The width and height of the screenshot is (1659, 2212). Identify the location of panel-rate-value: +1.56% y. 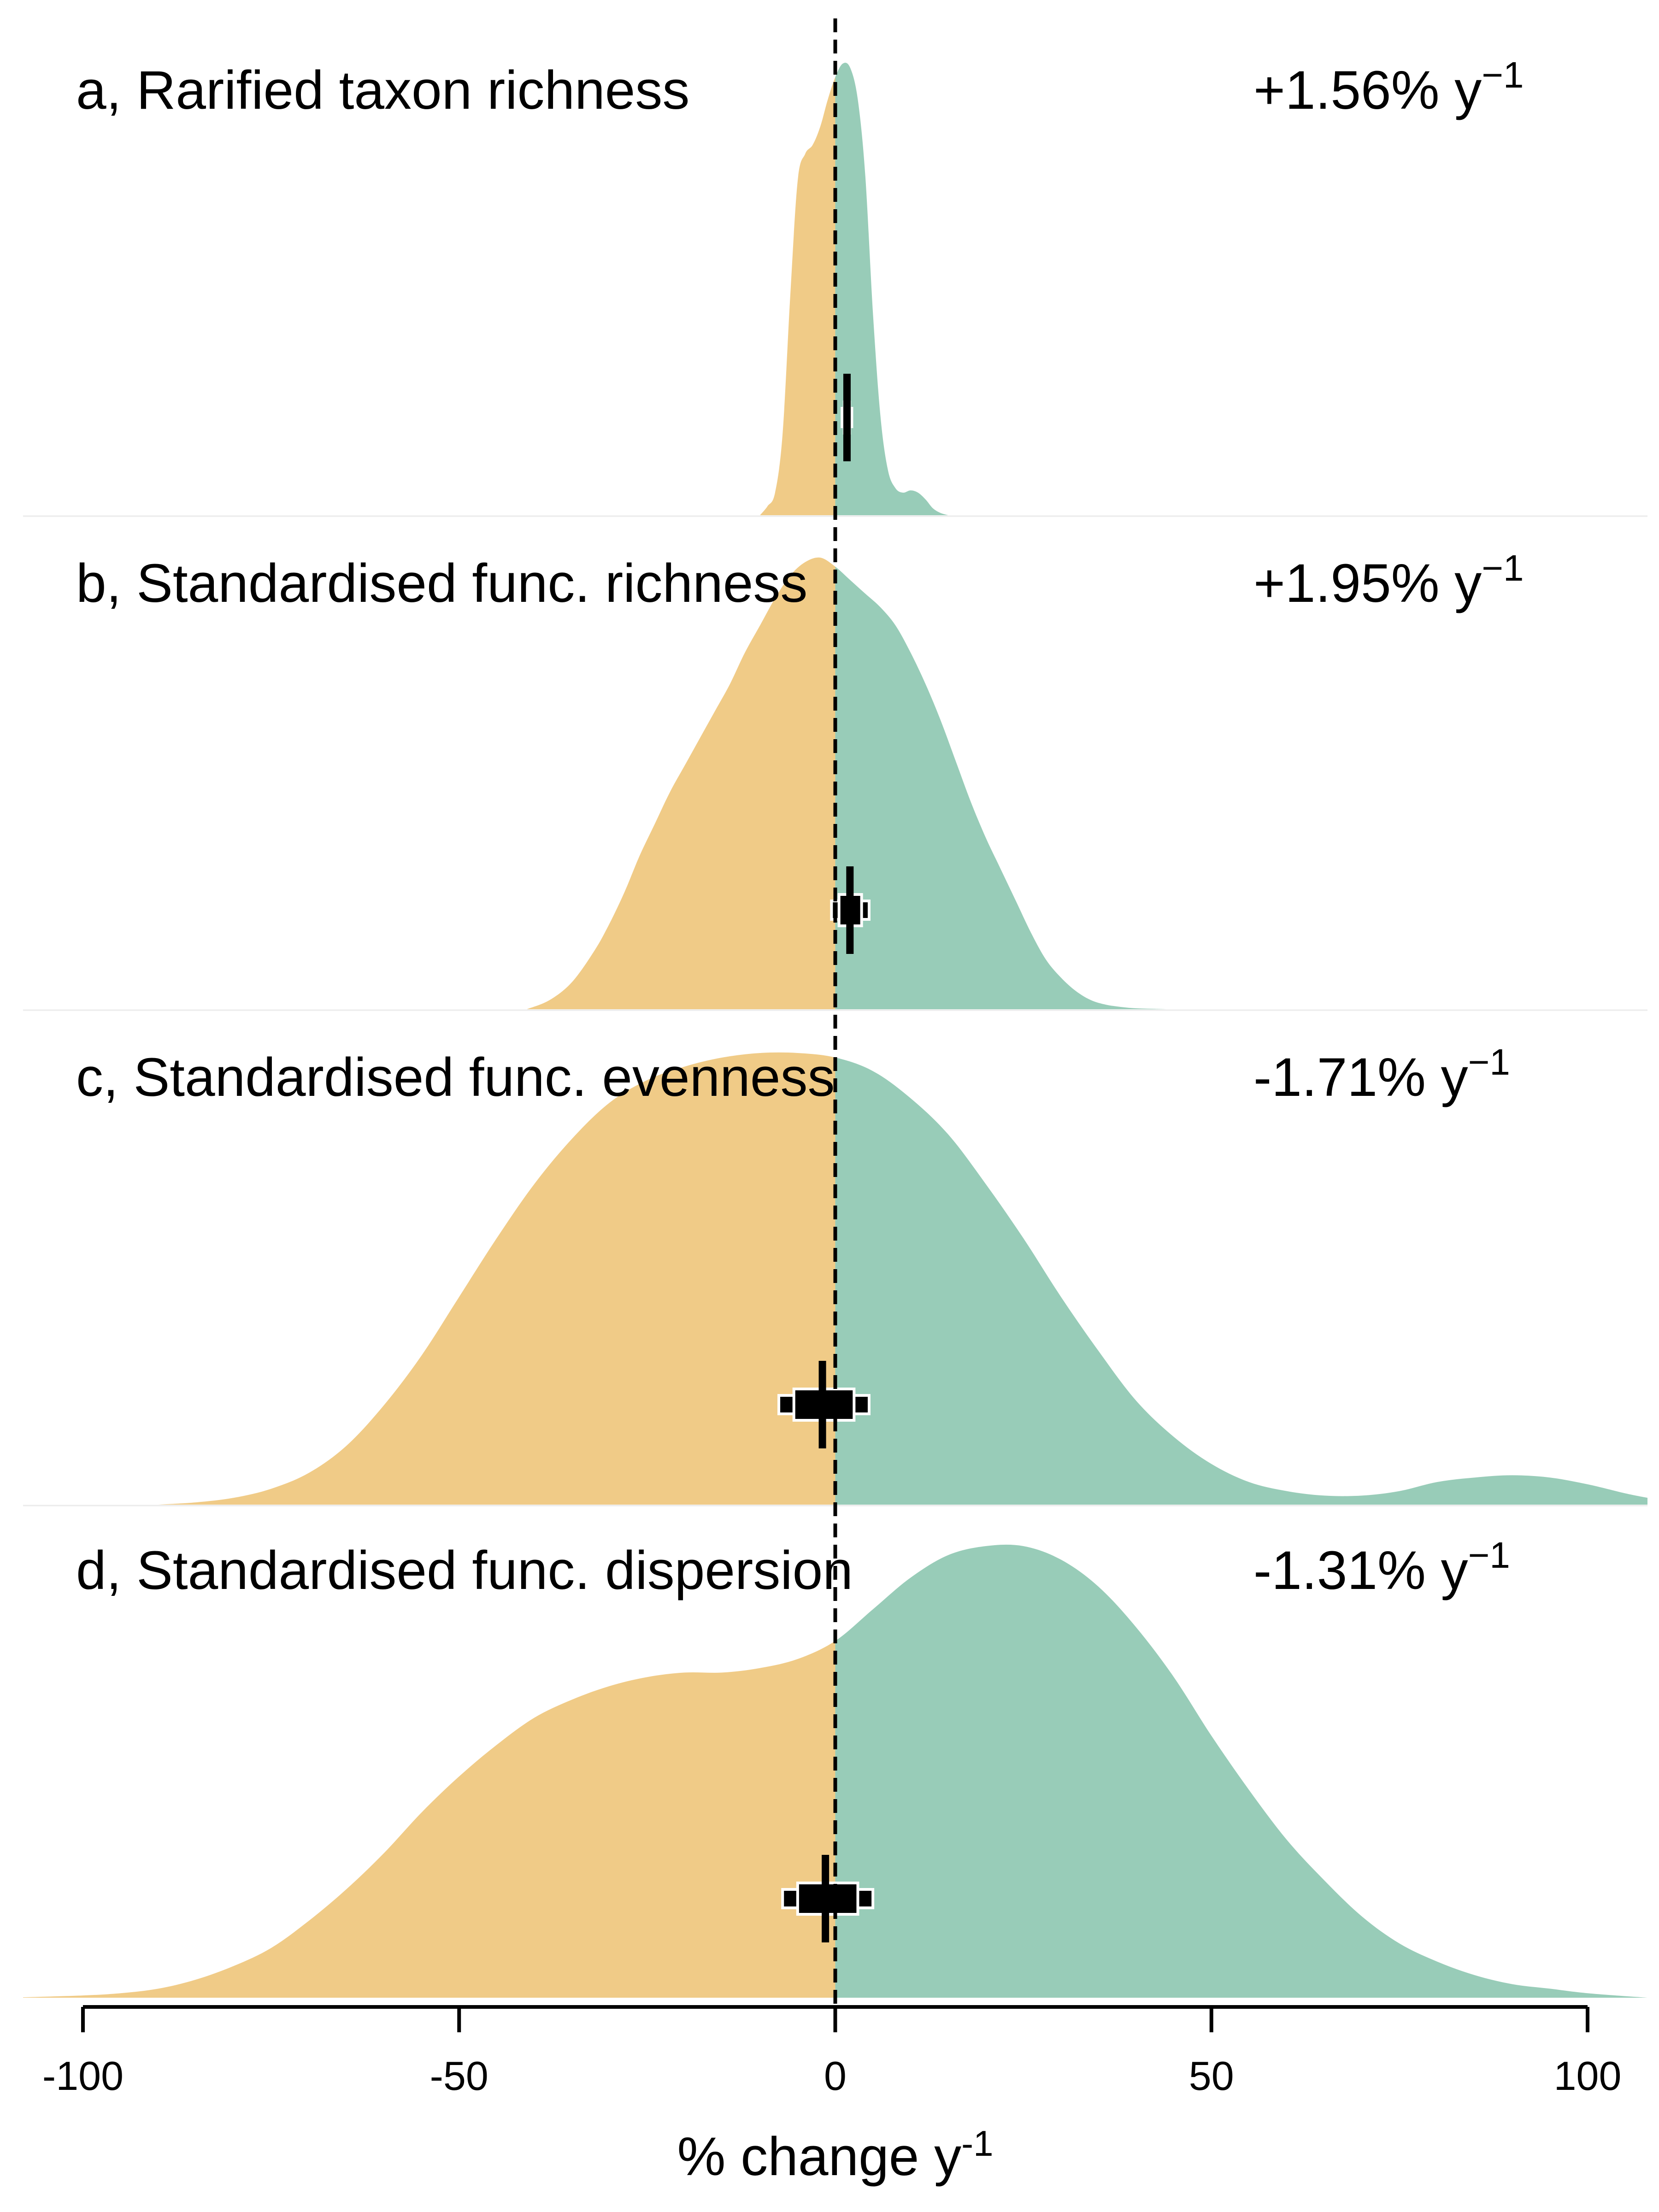
(1367, 90).